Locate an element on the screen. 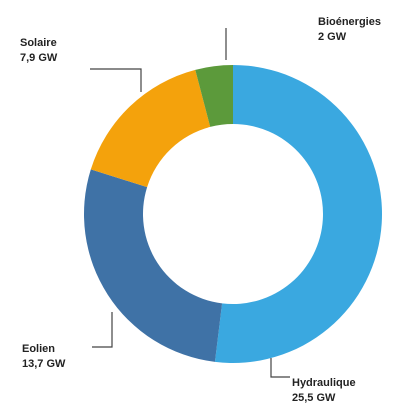 Image resolution: width=404 pixels, height=412 pixels. category-label: Solaire is located at coordinates (38, 43).